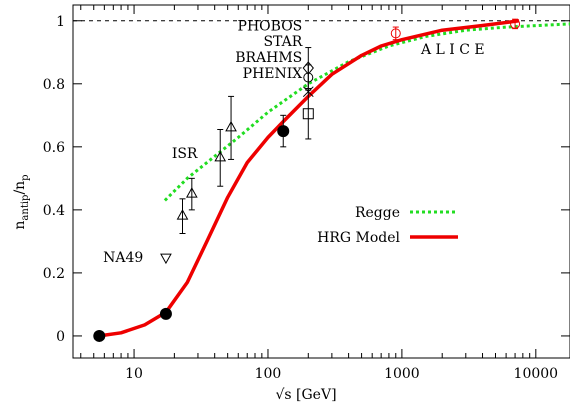  Describe the element at coordinates (377, 213) in the screenshot. I see `legend-regge-label: Regge` at that location.